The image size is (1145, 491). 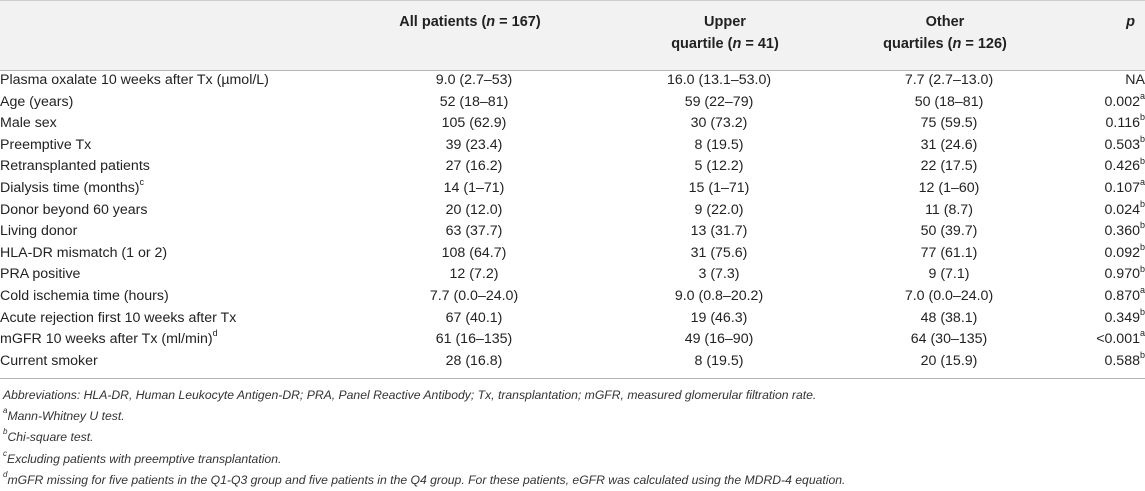 I want to click on cell-upper-quartile: 59 (22–79), so click(x=719, y=103).